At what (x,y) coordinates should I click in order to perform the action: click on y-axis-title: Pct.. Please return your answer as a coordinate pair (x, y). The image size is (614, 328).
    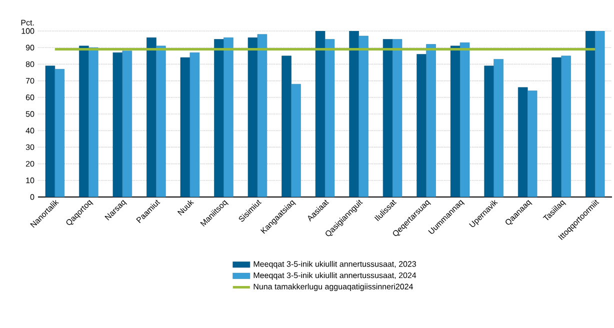
    Looking at the image, I should click on (27, 23).